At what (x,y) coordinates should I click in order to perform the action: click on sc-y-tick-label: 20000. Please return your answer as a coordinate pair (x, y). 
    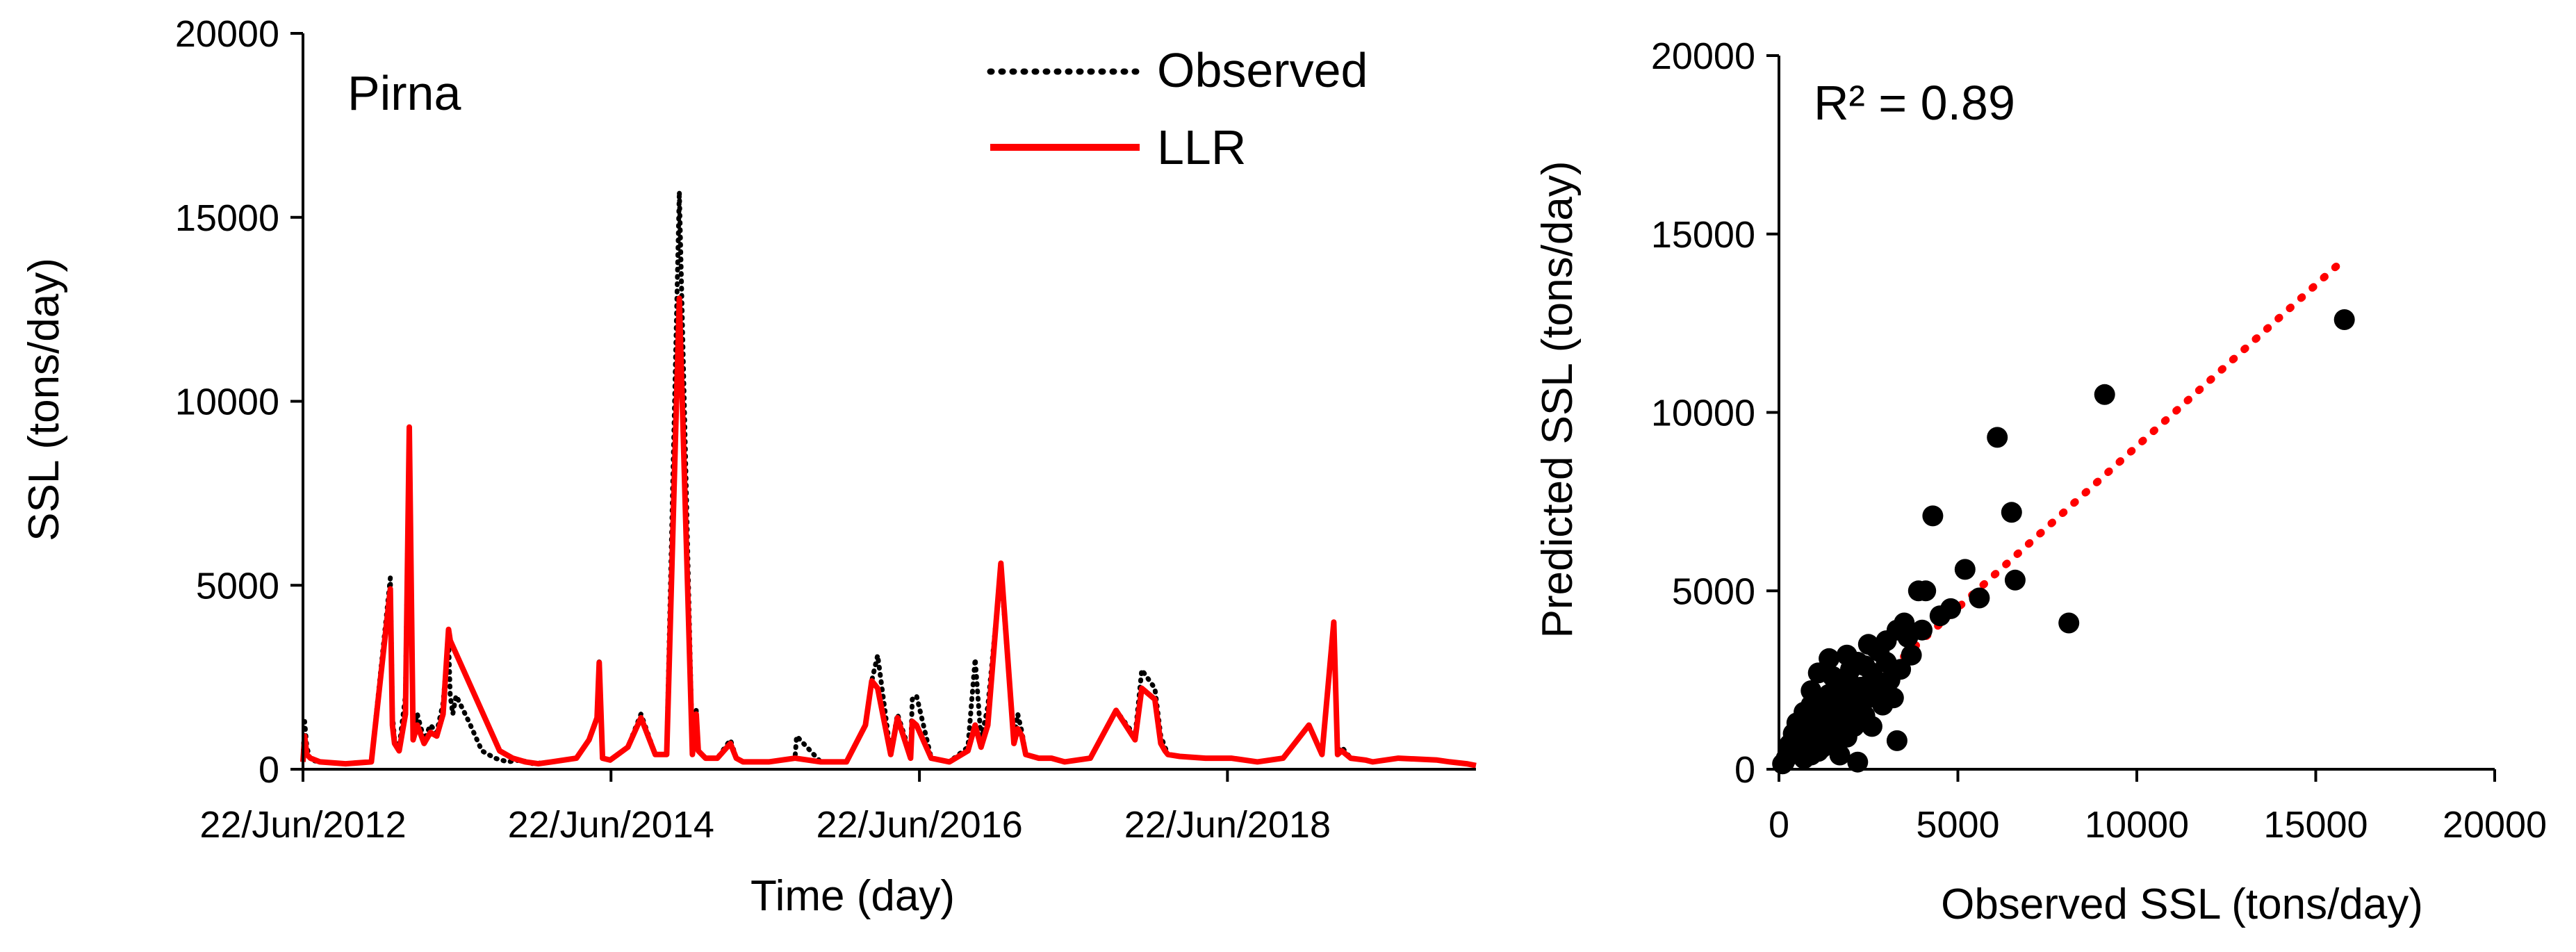
    Looking at the image, I should click on (1703, 56).